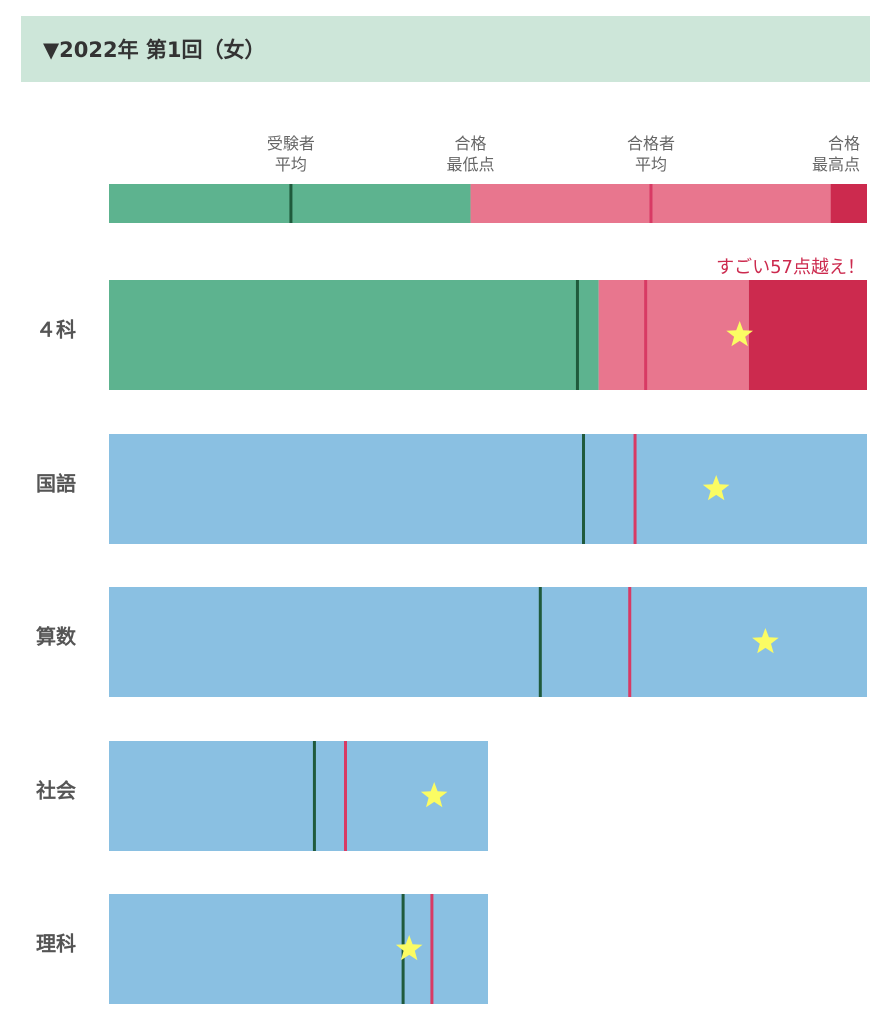 The height and width of the screenshot is (1024, 895). I want to click on bar-four-fail-zone, so click(354, 335).